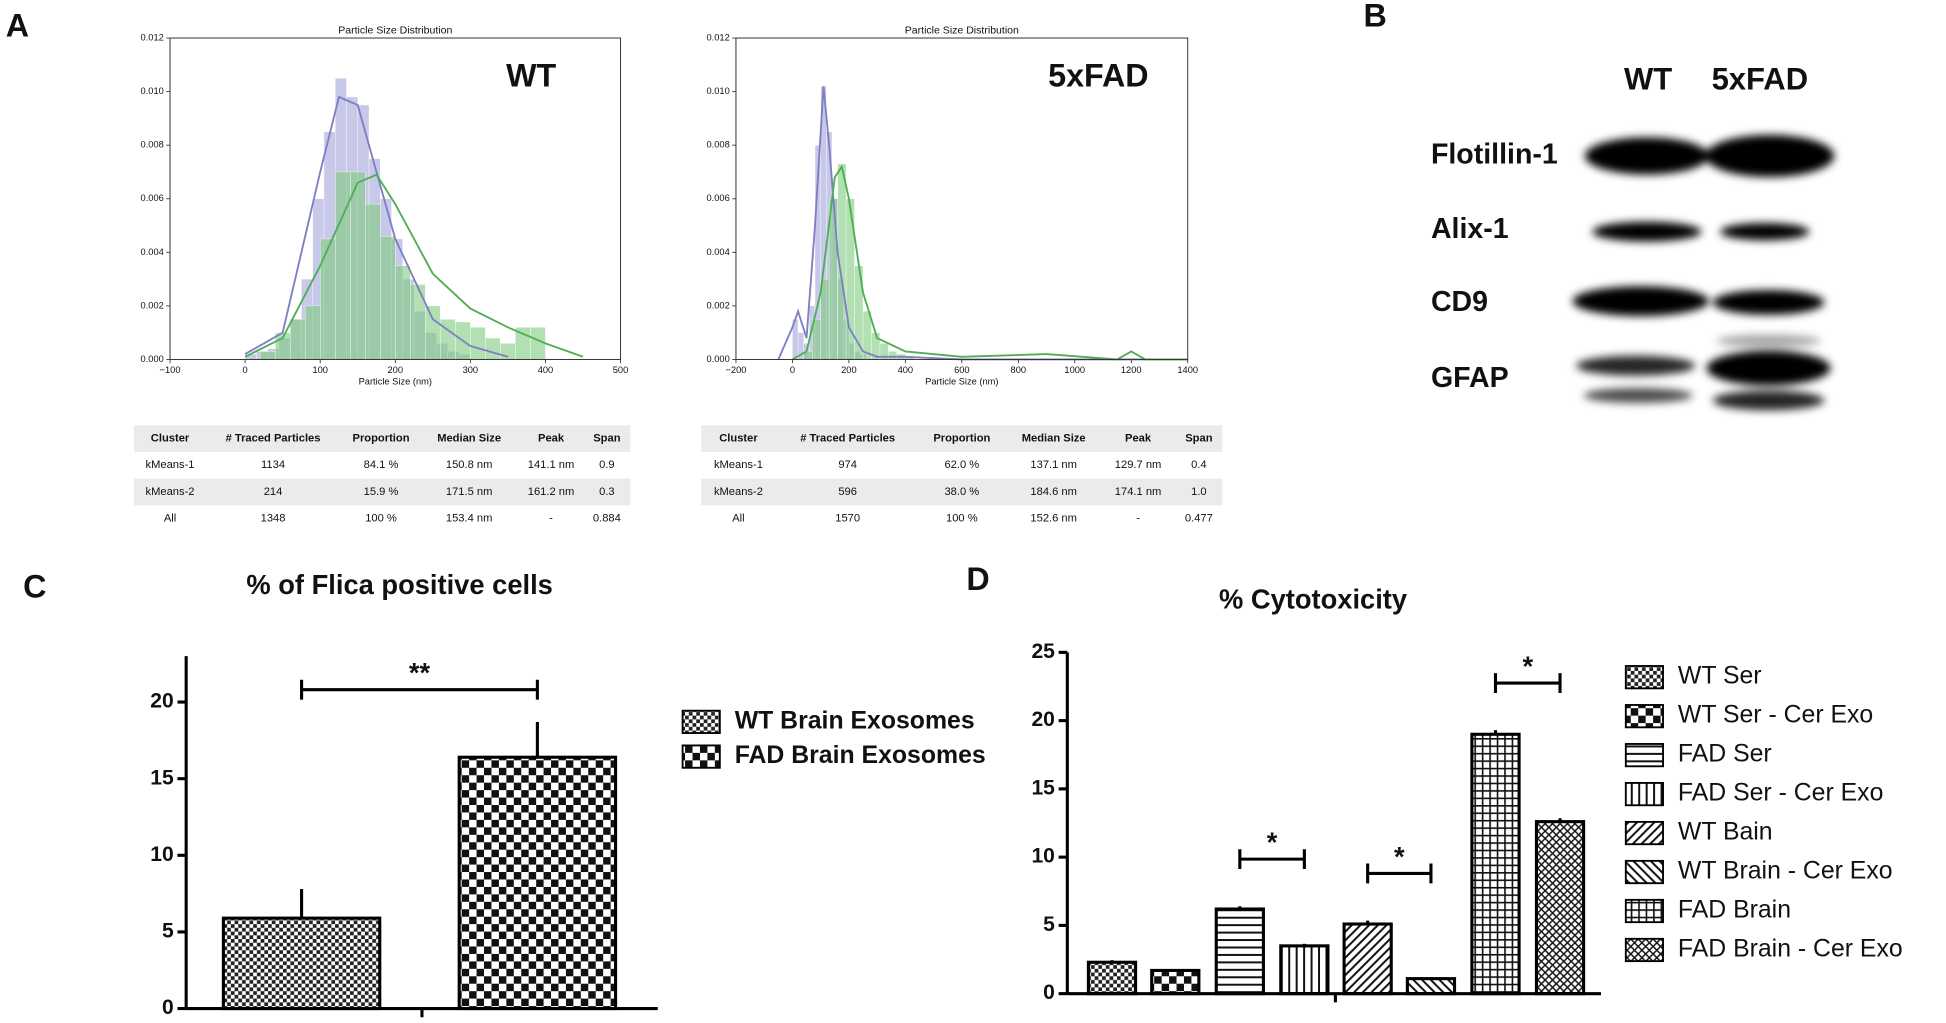  What do you see at coordinates (847, 492) in the screenshot?
I see `table-cell: 596` at bounding box center [847, 492].